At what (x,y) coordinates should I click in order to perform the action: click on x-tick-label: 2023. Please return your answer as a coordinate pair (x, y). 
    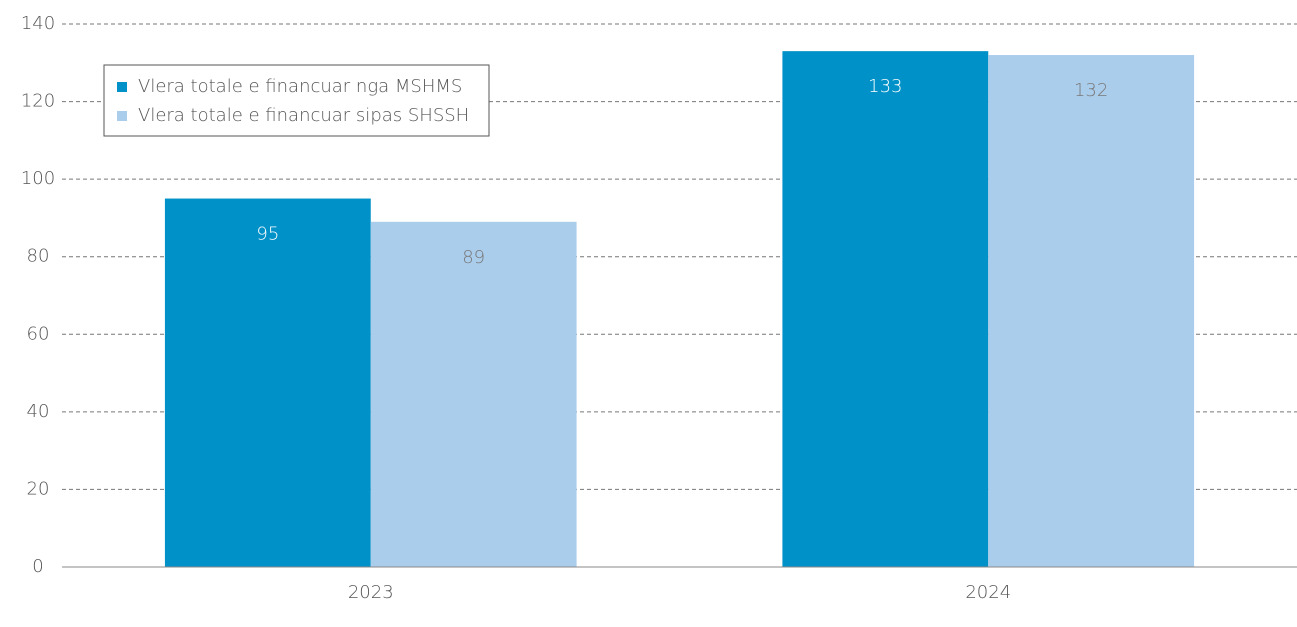
    Looking at the image, I should click on (371, 592).